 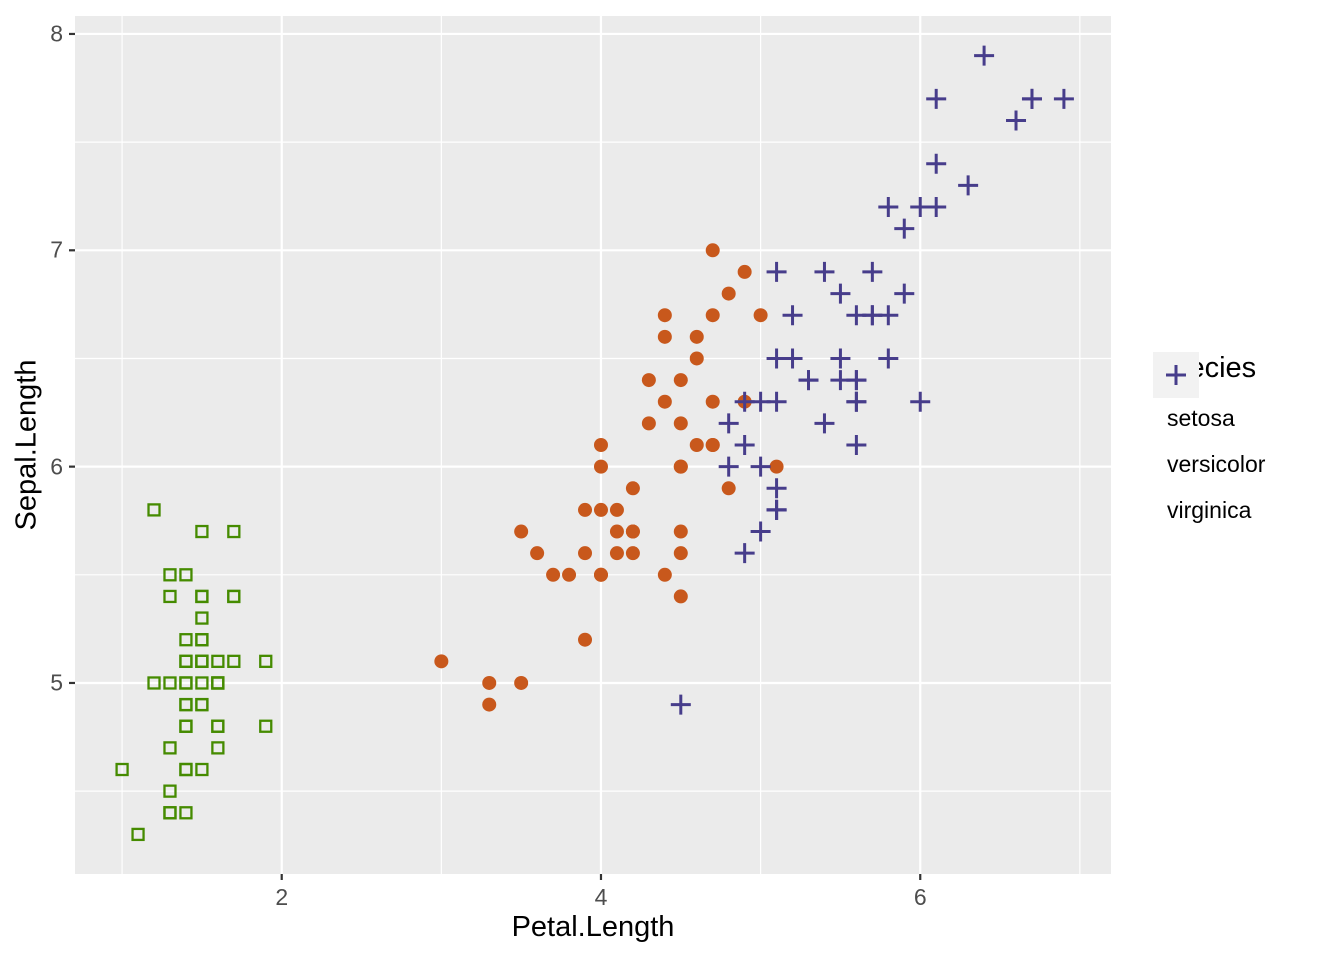 I want to click on y-tick-label: 7, so click(x=56, y=249).